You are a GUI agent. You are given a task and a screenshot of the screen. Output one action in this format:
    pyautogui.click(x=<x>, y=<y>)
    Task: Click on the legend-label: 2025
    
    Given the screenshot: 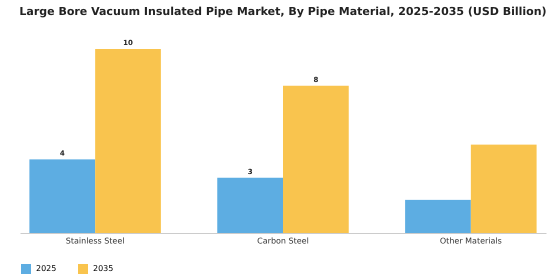 What is the action you would take?
    pyautogui.click(x=46, y=268)
    